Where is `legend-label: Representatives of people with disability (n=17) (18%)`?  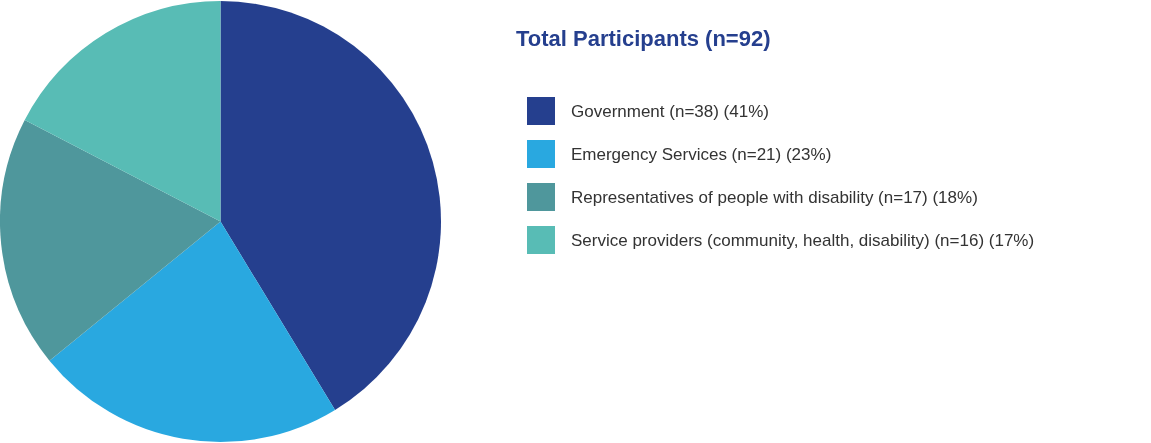
legend-label: Representatives of people with disability (n=17) (18%) is located at coordinates (774, 197).